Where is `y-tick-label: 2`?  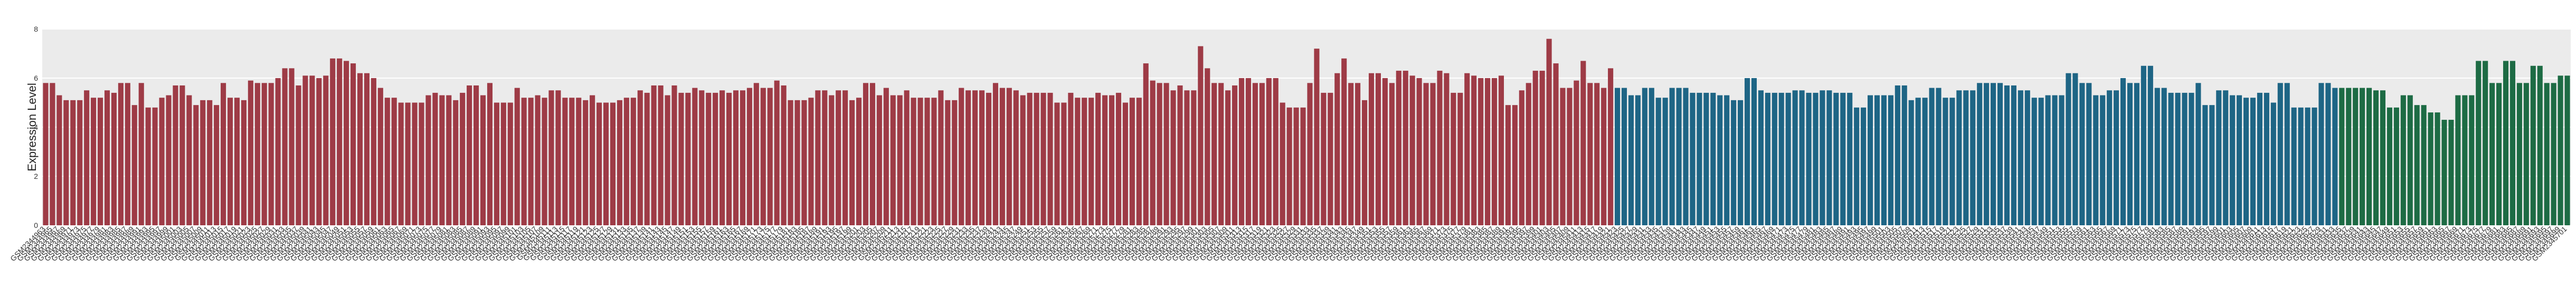
y-tick-label: 2 is located at coordinates (36, 176).